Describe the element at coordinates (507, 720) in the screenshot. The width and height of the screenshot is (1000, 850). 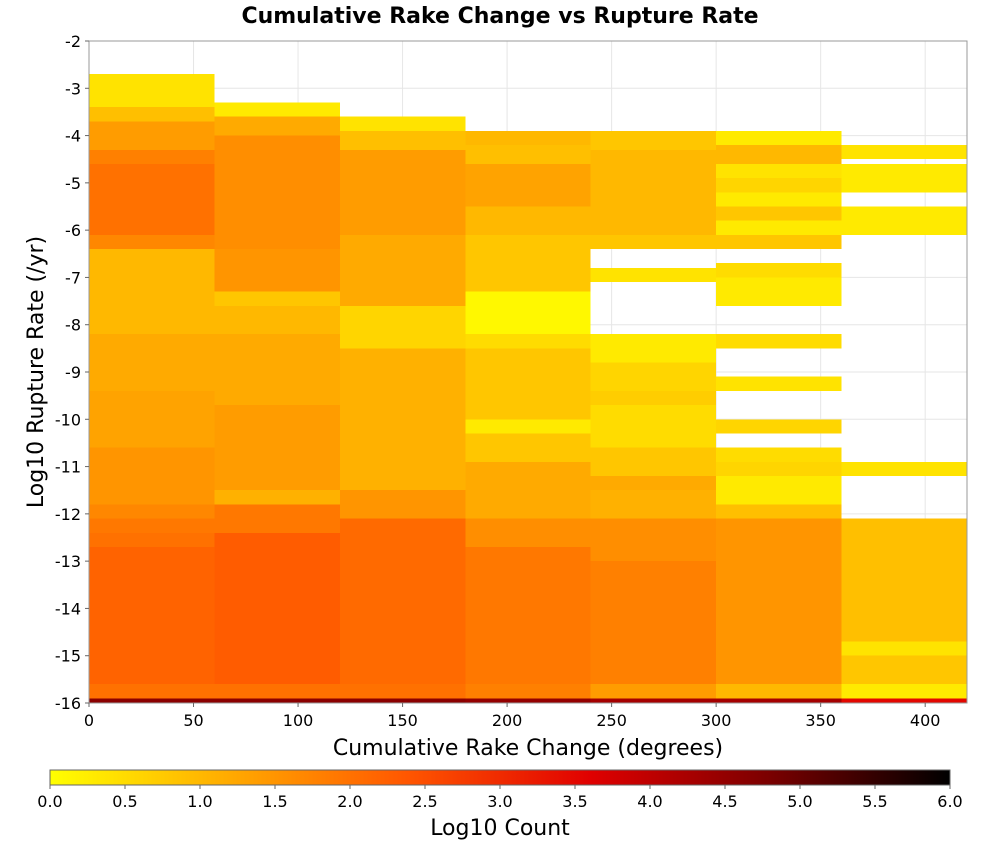
I see `x-tick-label: 200` at that location.